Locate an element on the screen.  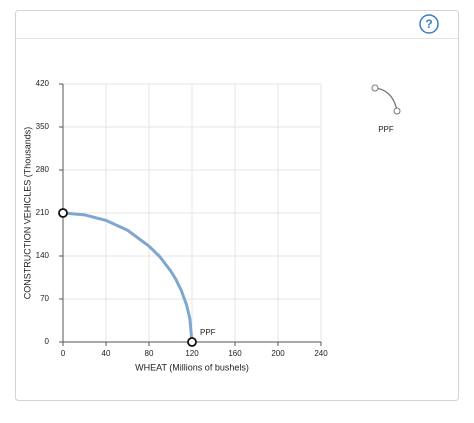
x-tick-label: 200 is located at coordinates (278, 353).